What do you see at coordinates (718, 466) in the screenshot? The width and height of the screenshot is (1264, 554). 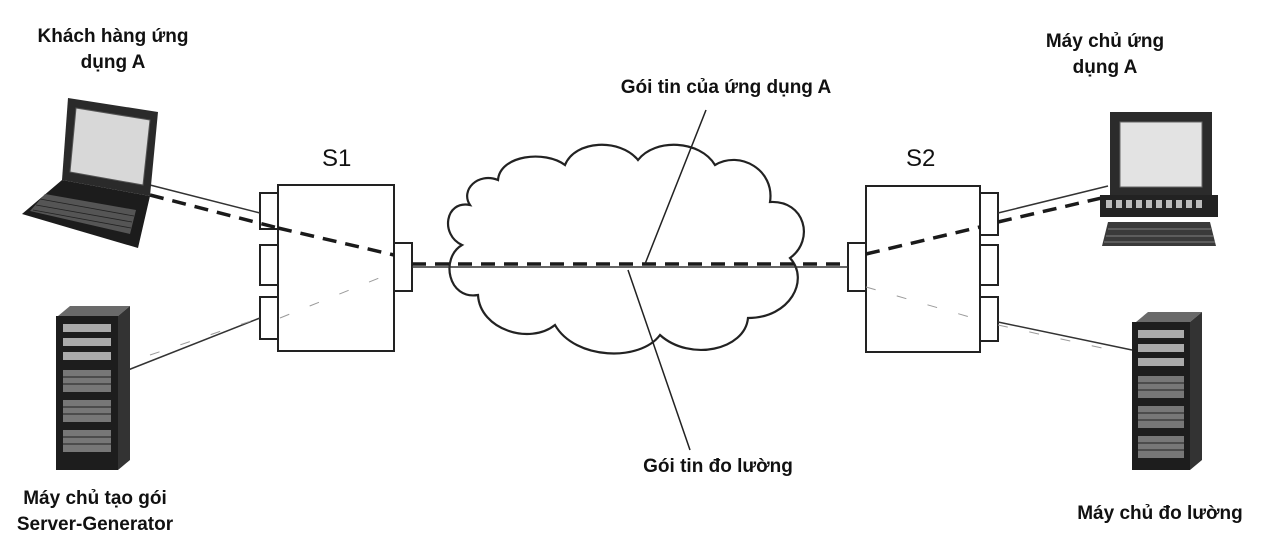 I see `measure-packet-label: Gói tin đo lường` at bounding box center [718, 466].